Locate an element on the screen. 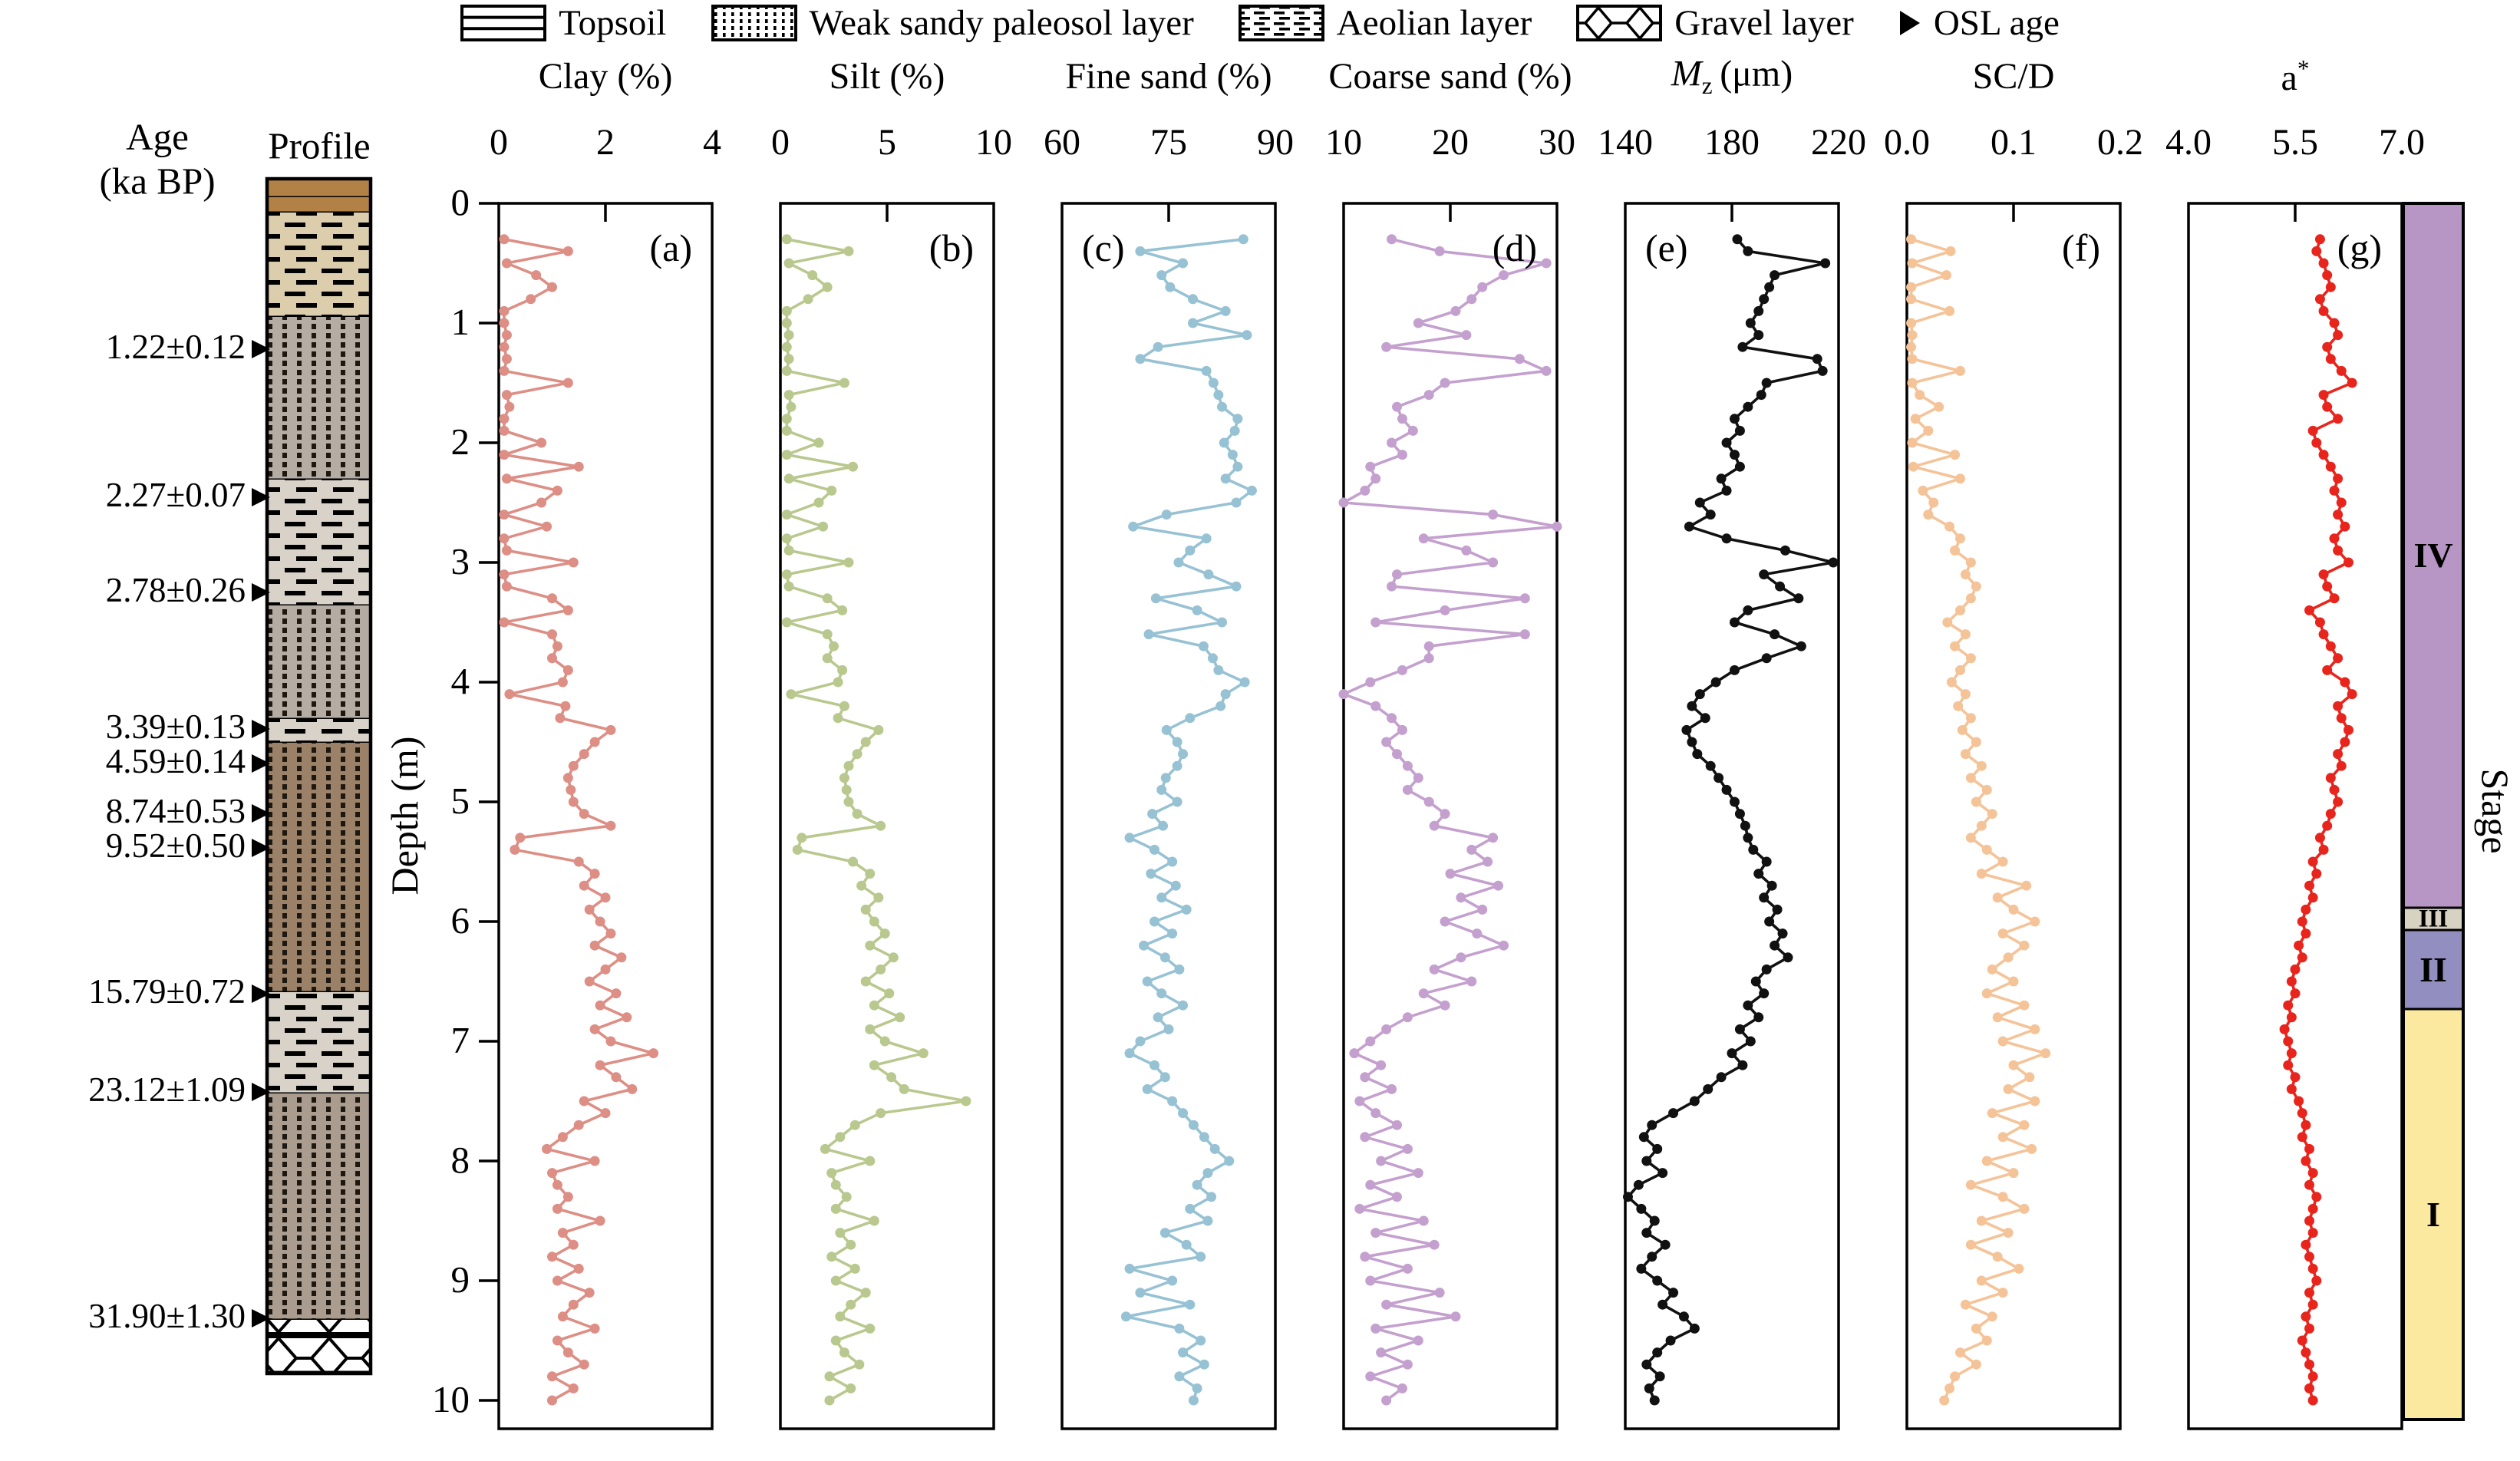  series-line-a-star is located at coordinates (2318, 820).